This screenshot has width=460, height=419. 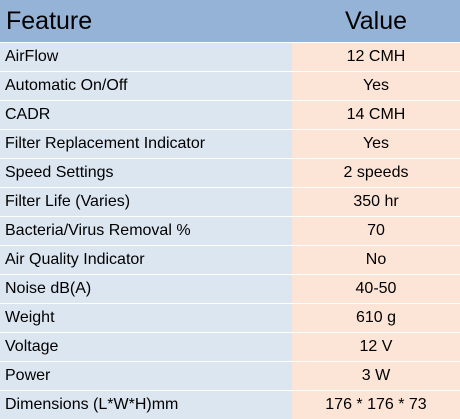 I want to click on feature-cell: Air Quality Indicator, so click(x=146, y=260).